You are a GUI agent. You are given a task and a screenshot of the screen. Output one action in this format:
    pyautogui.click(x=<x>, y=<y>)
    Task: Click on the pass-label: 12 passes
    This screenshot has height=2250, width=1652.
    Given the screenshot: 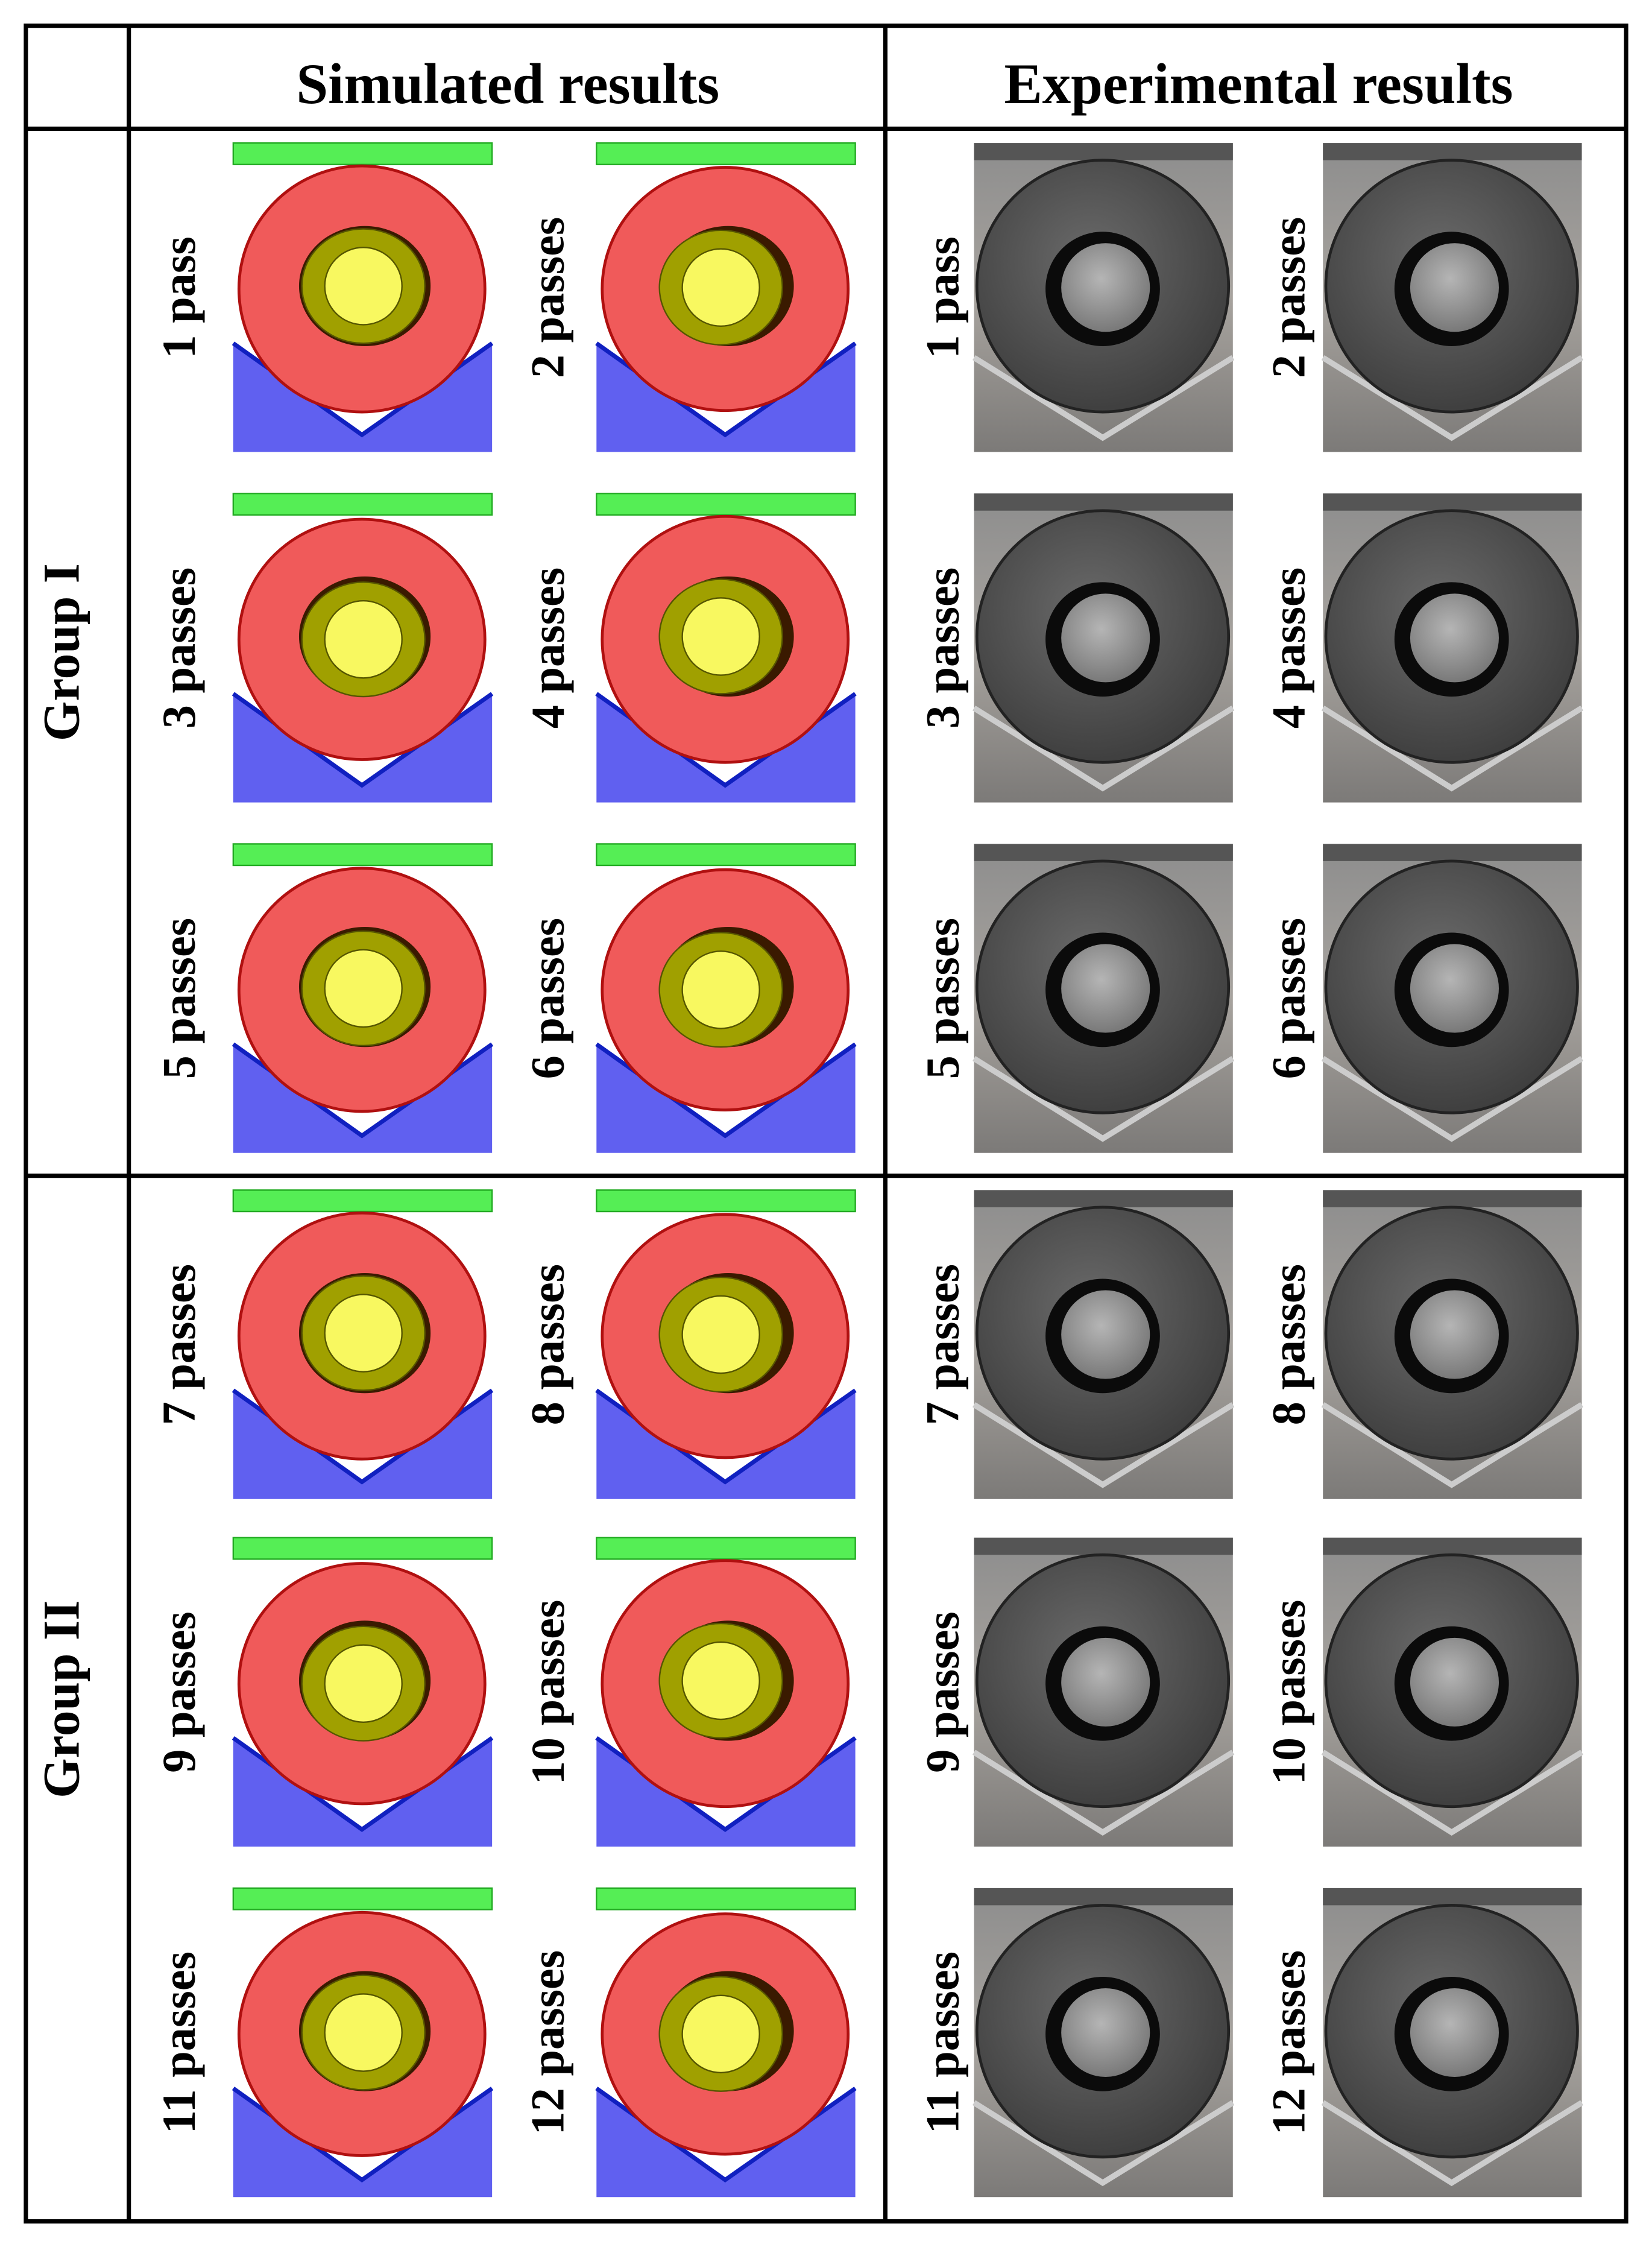 What is the action you would take?
    pyautogui.click(x=1288, y=2042)
    